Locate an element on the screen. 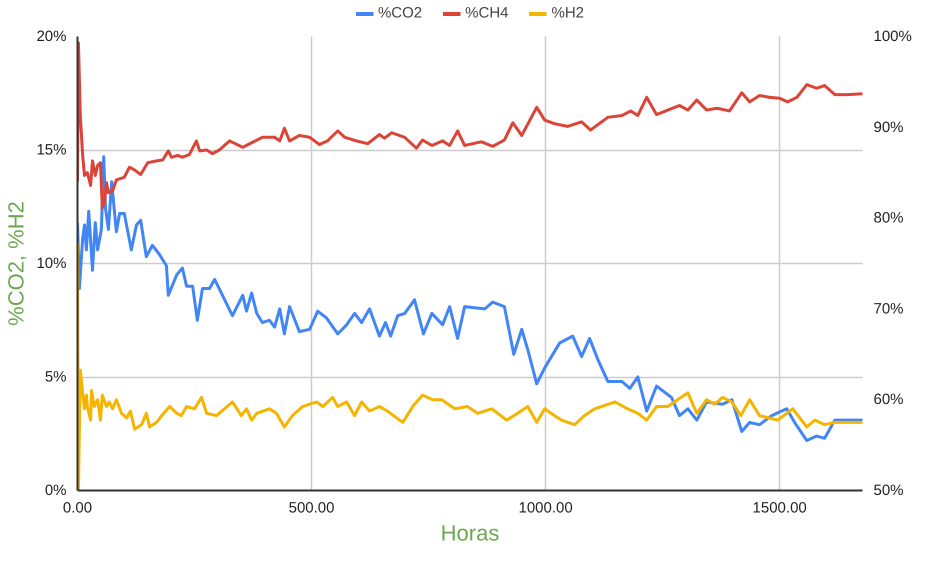  y-tick-label: 15% is located at coordinates (51, 150).